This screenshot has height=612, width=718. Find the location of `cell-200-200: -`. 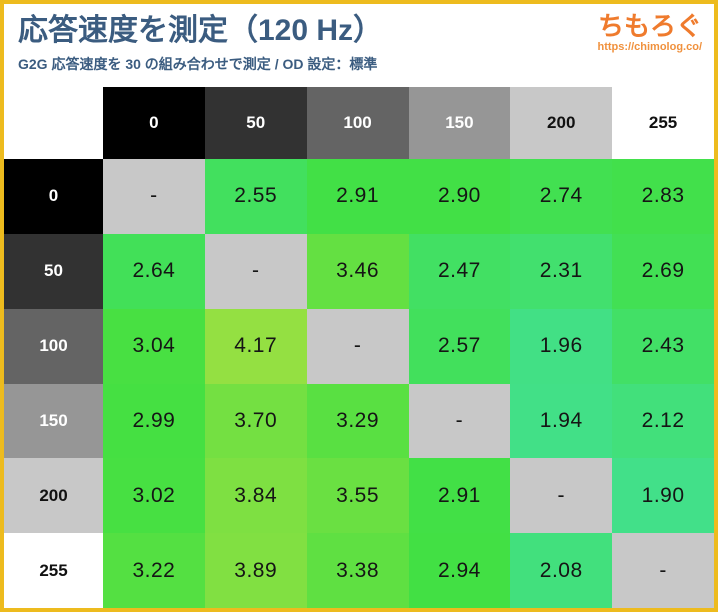

cell-200-200: - is located at coordinates (561, 496).